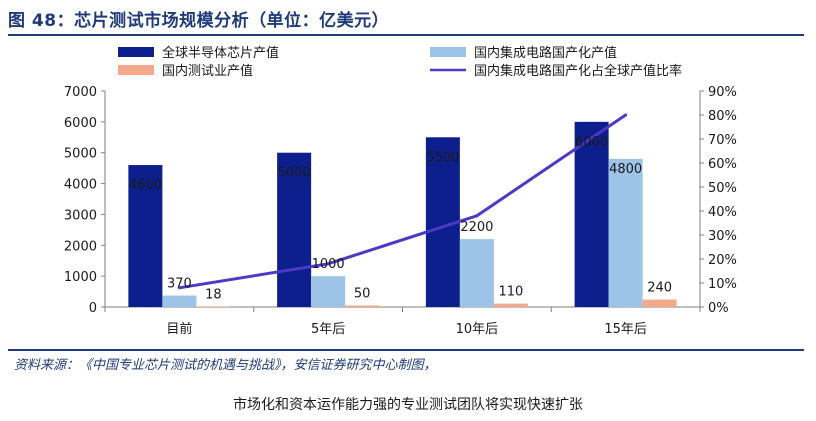  What do you see at coordinates (722, 116) in the screenshot?
I see `right-tick-label: 80%` at bounding box center [722, 116].